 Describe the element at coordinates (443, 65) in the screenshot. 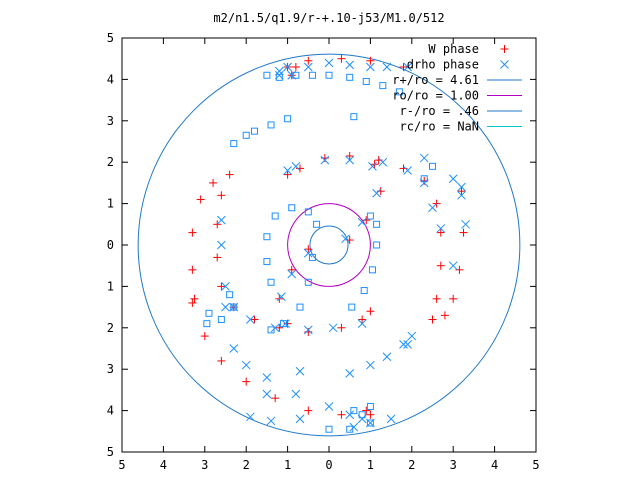

I see `legend-label: drho phase` at that location.